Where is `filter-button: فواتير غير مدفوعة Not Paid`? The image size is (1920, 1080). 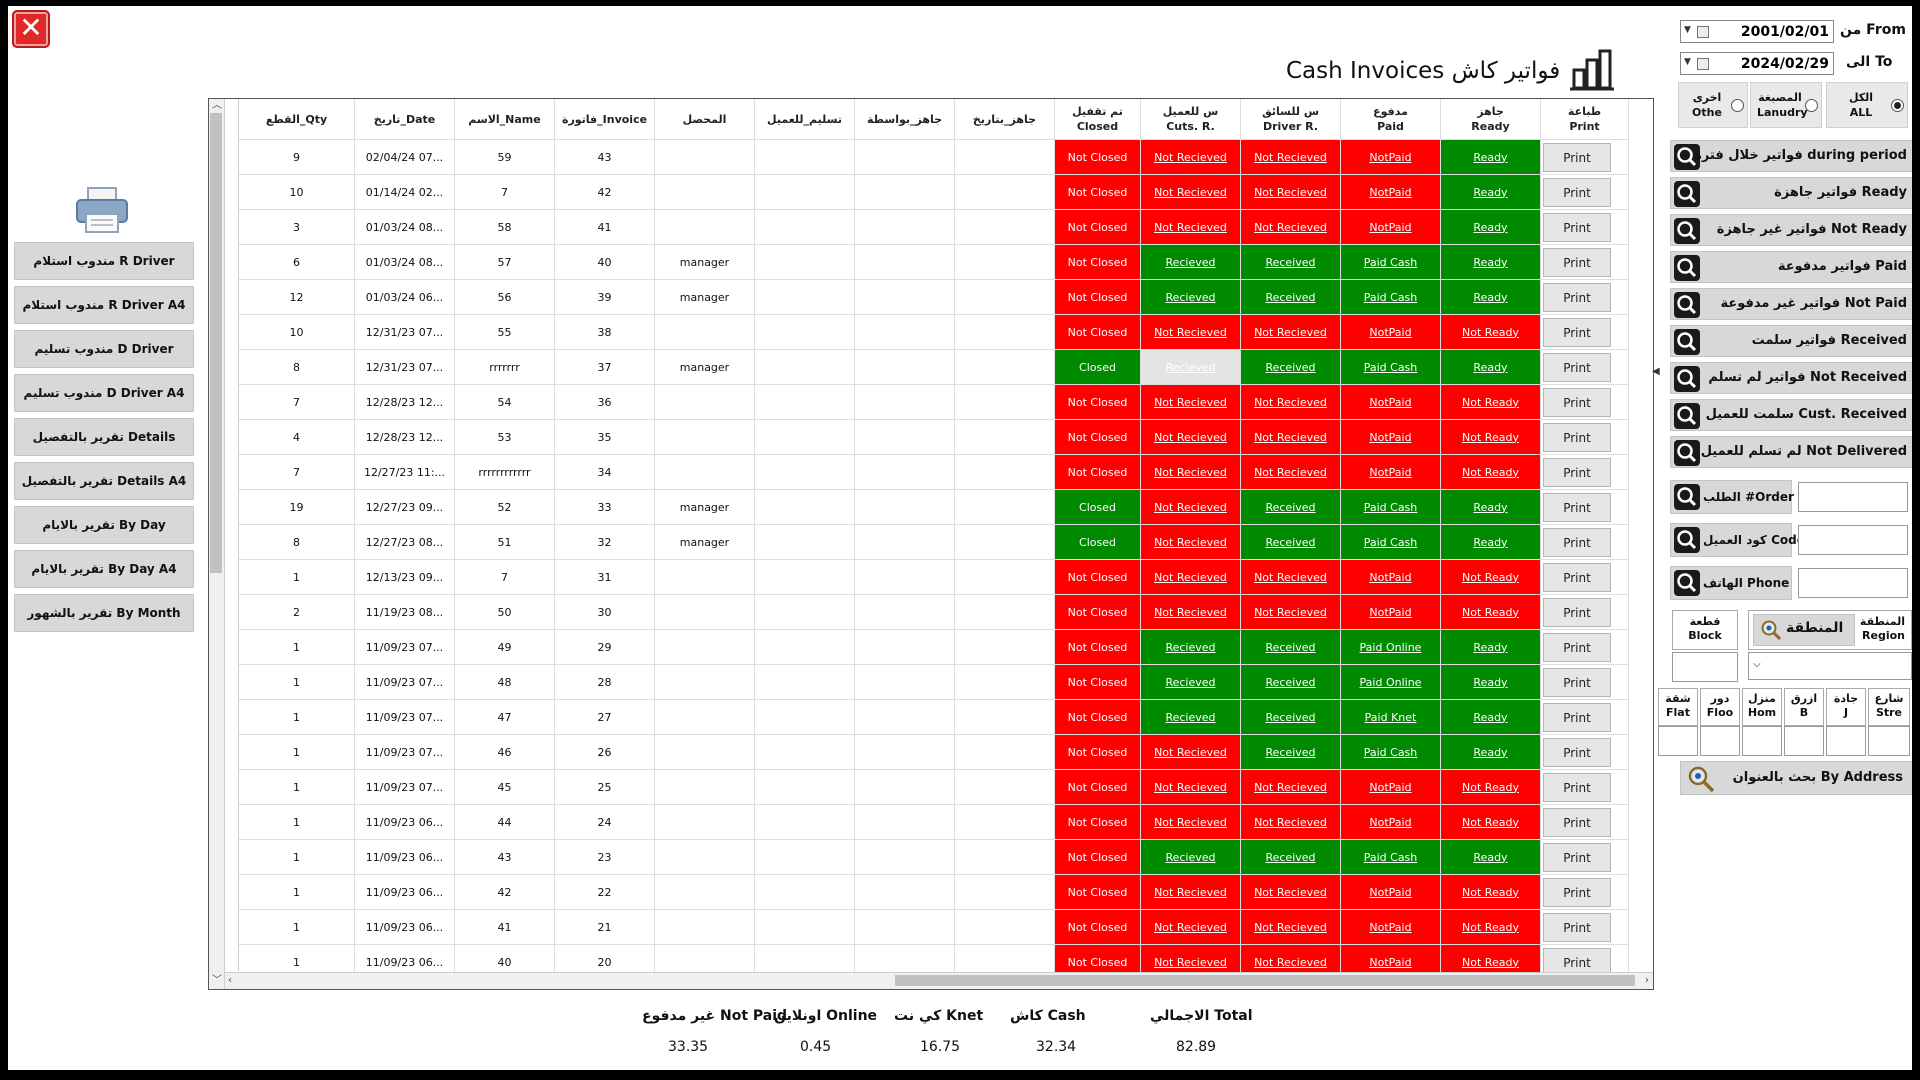 filter-button: فواتير غير مدفوعة Not Paid is located at coordinates (1791, 304).